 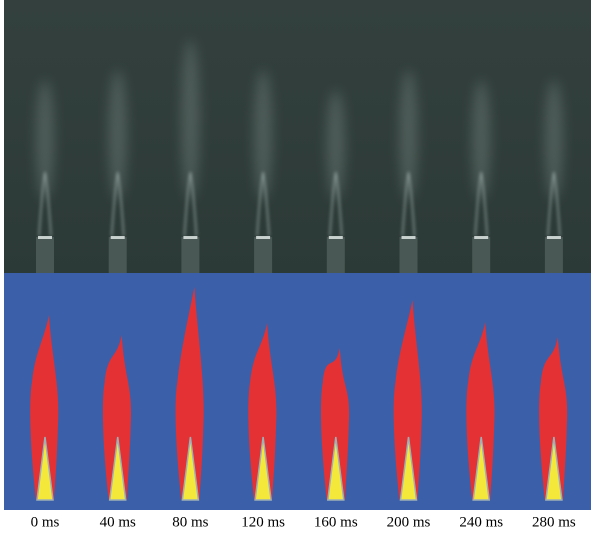 What do you see at coordinates (190, 522) in the screenshot?
I see `time-label: 80 ms` at bounding box center [190, 522].